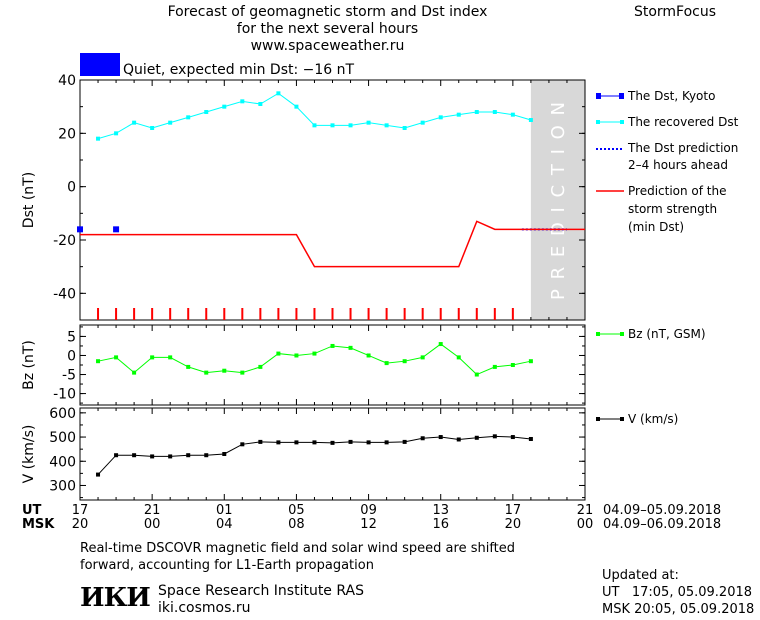 The width and height of the screenshot is (760, 620). What do you see at coordinates (152, 524) in the screenshot?
I see `msk-tick-label: 00` at bounding box center [152, 524].